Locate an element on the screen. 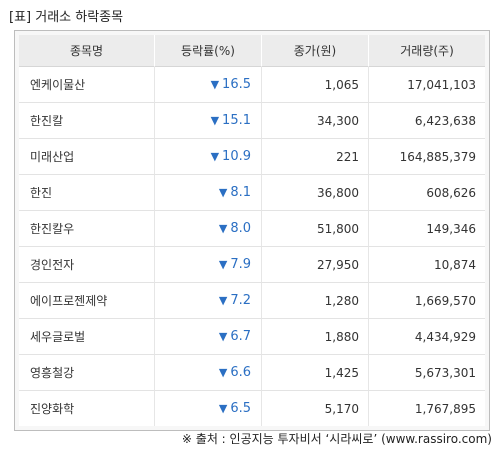 The width and height of the screenshot is (503, 451). close-price: 1,425 is located at coordinates (315, 373).